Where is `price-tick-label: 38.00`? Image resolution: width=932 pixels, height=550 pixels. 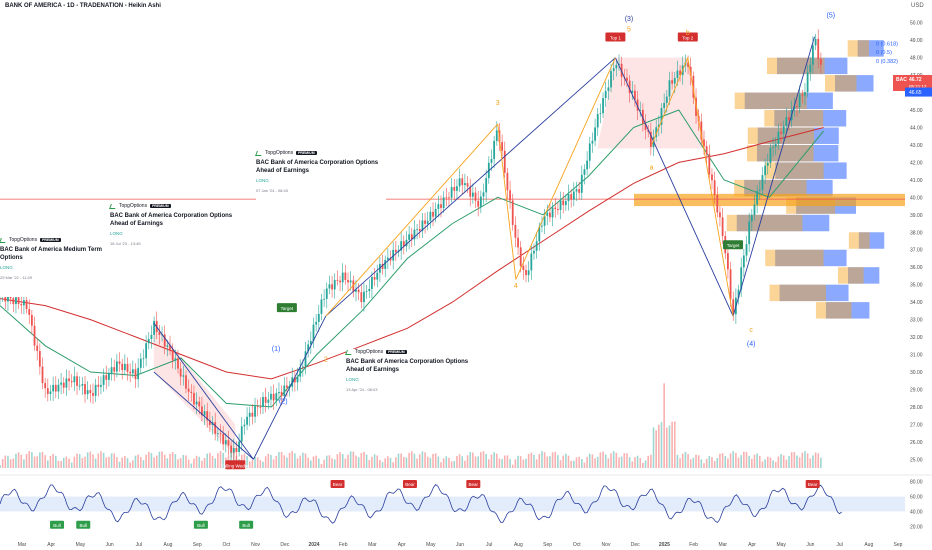
price-tick-label: 38.00 is located at coordinates (916, 233).